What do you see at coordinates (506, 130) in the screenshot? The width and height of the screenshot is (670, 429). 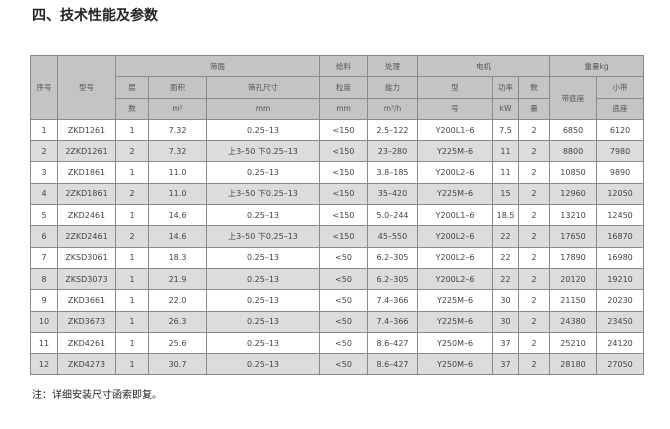 I see `table-cell: 7.5` at bounding box center [506, 130].